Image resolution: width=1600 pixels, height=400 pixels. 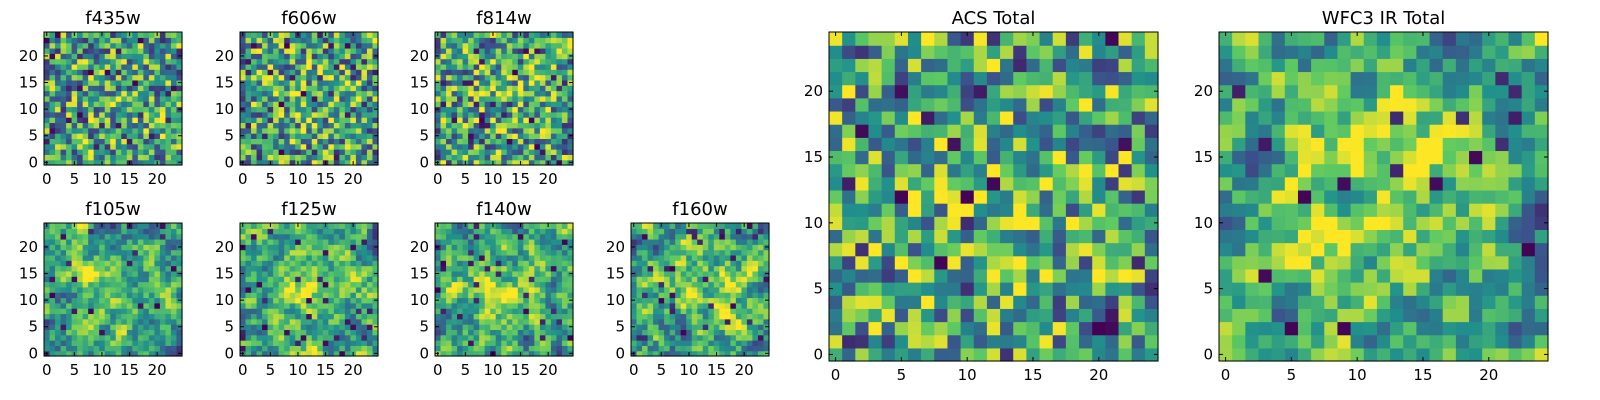 What do you see at coordinates (33, 327) in the screenshot?
I see `y-tick-label: 5` at bounding box center [33, 327].